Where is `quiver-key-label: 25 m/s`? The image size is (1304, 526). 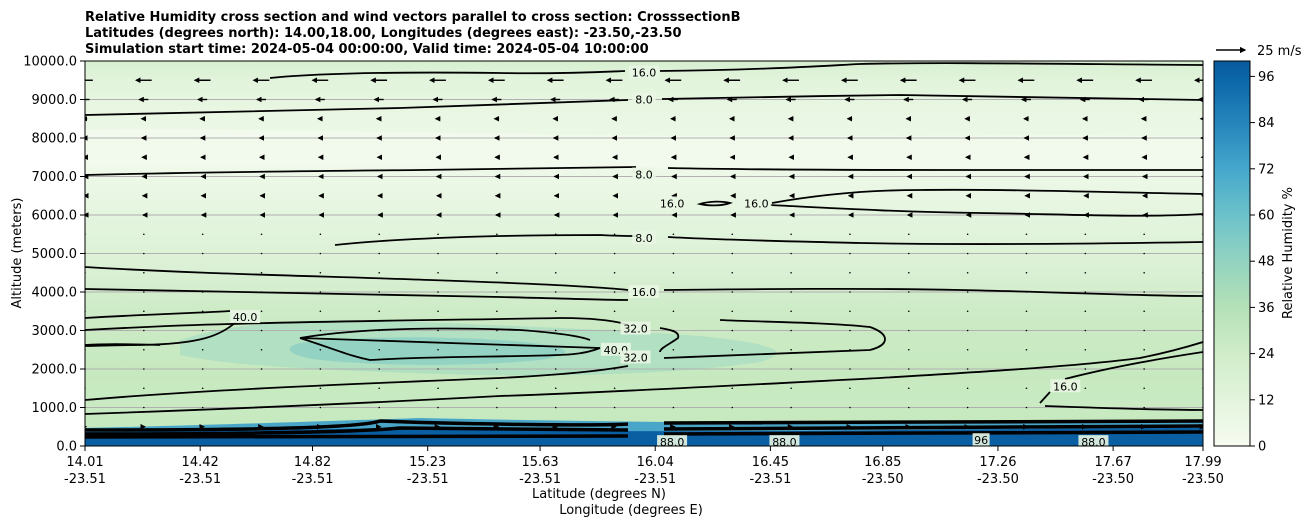
quiver-key-label: 25 m/s is located at coordinates (1279, 51).